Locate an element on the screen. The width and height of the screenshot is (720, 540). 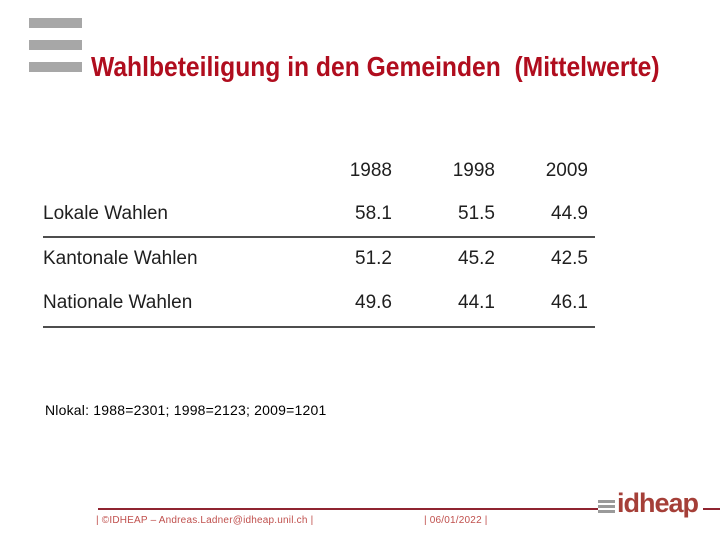
table-header-2009: 2009 is located at coordinates (566, 170).